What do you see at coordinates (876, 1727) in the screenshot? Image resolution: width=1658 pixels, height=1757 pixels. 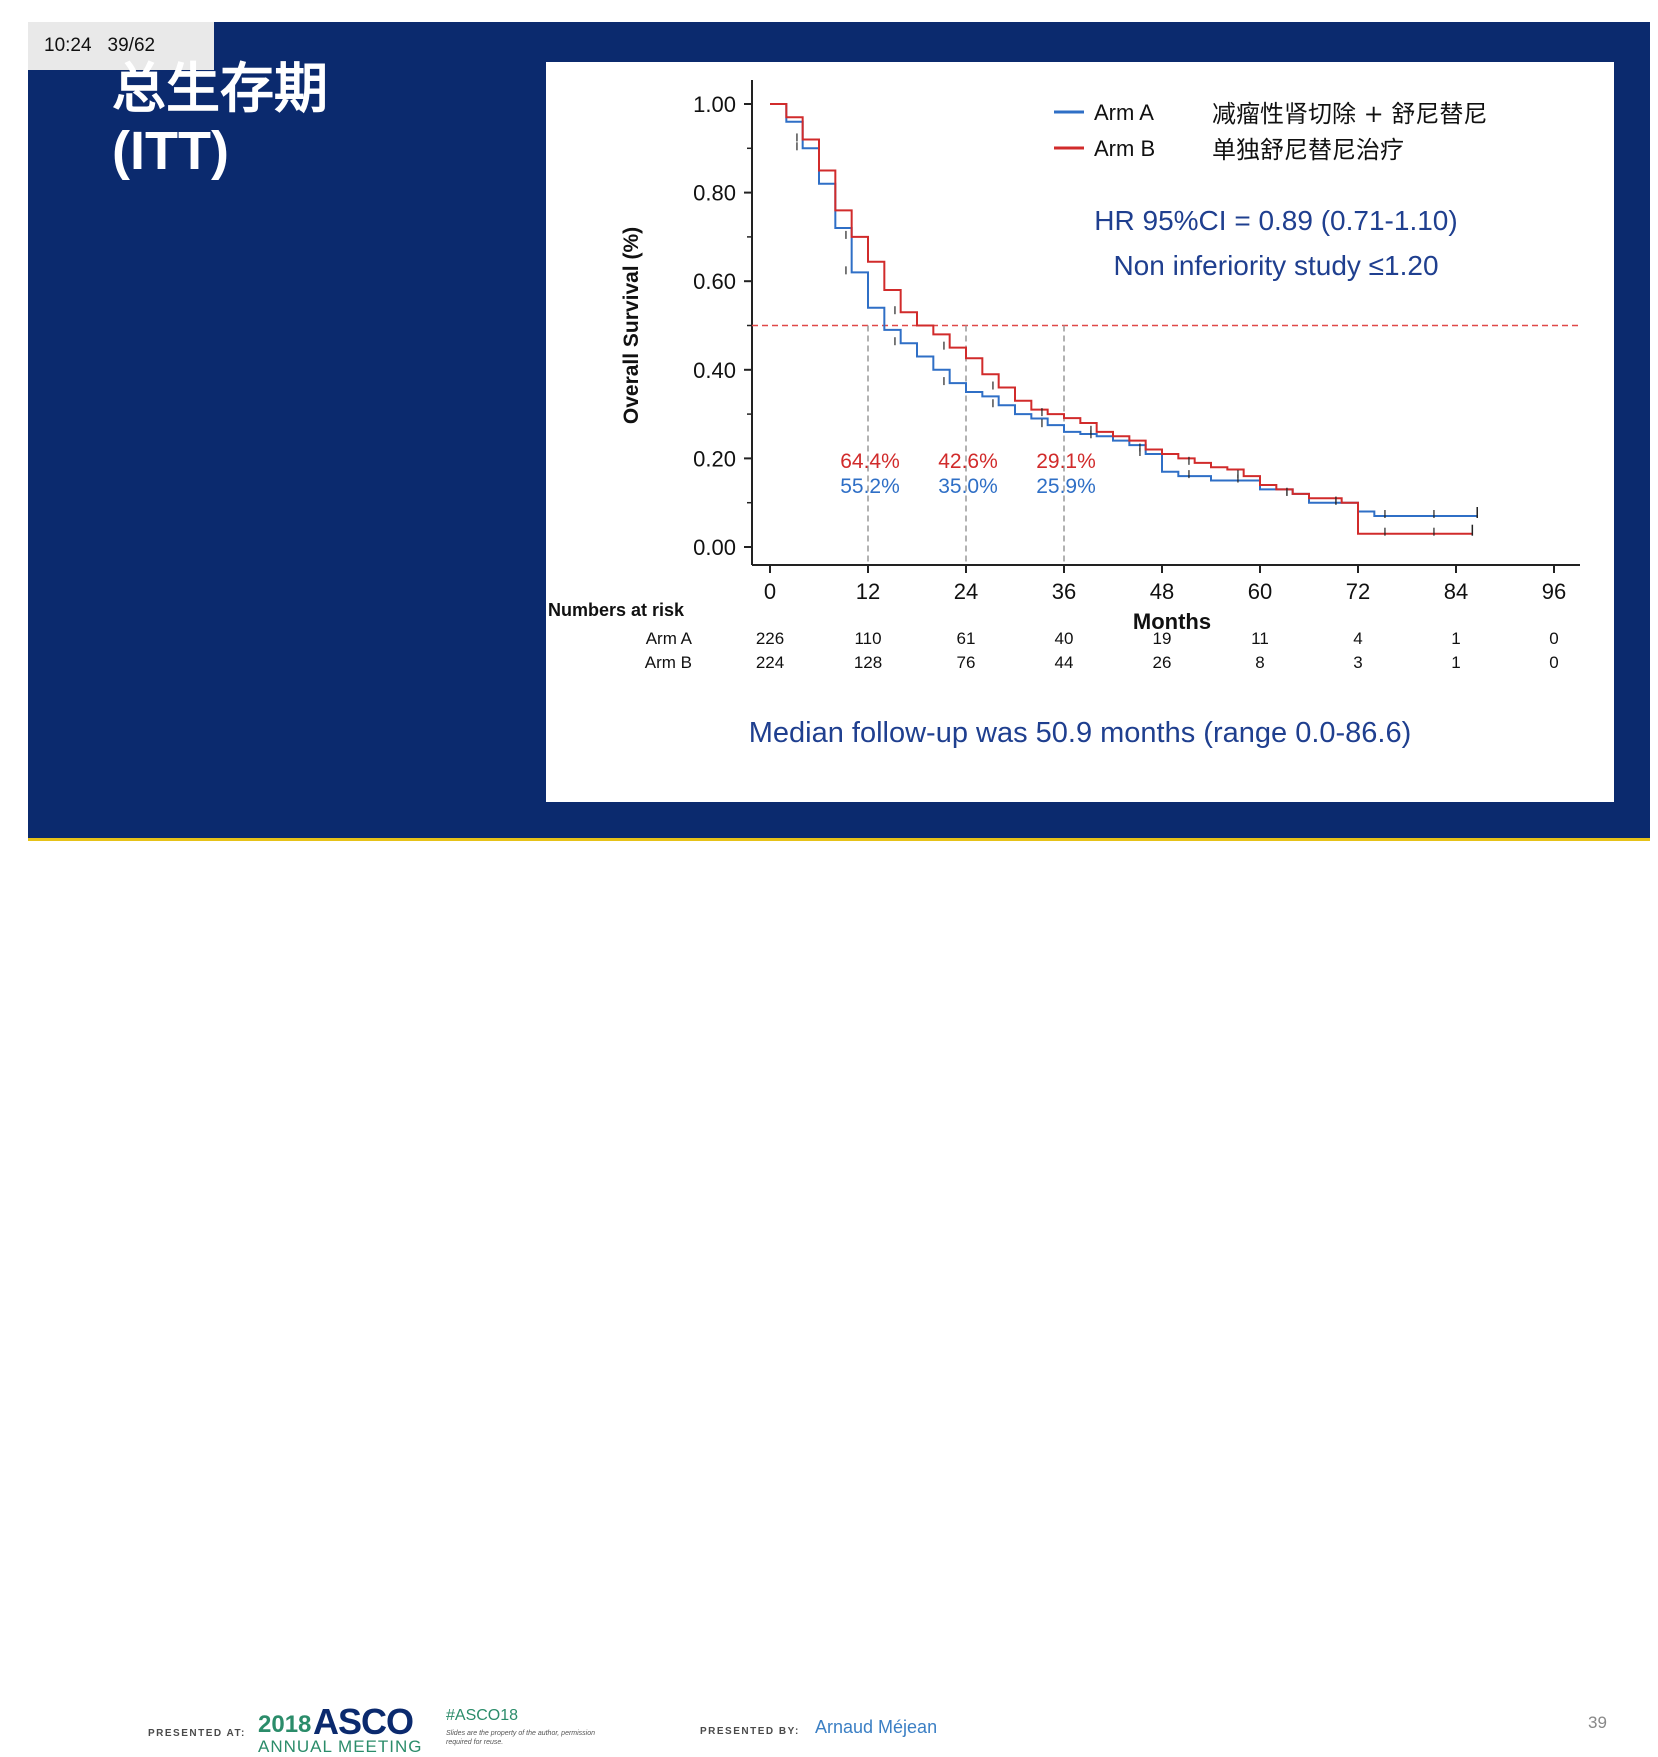 I see `presenter-name: Arnaud Méjean` at bounding box center [876, 1727].